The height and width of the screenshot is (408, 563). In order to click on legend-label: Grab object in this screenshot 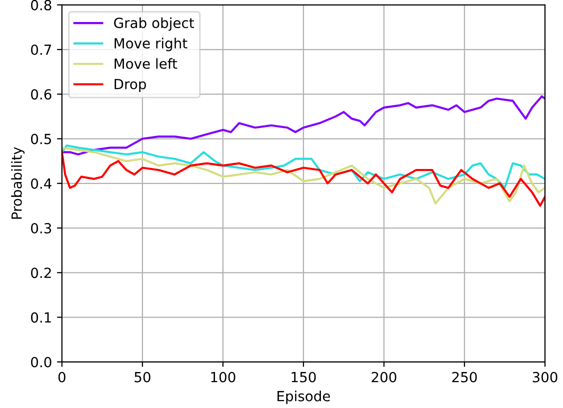, I will do `click(154, 24)`.